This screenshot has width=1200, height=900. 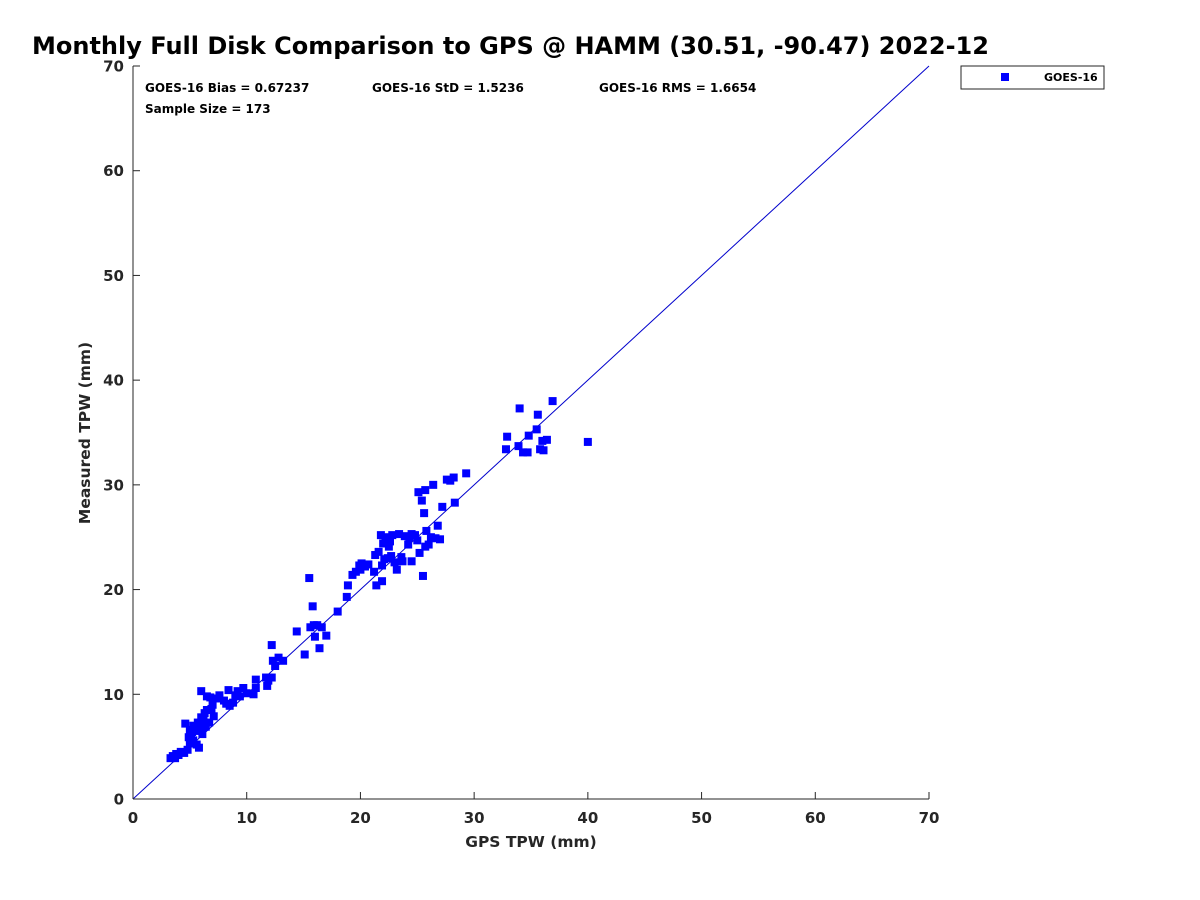 I want to click on x-axis-ticks: 0 10 20 30 40 50 60 70, so click(x=533, y=809).